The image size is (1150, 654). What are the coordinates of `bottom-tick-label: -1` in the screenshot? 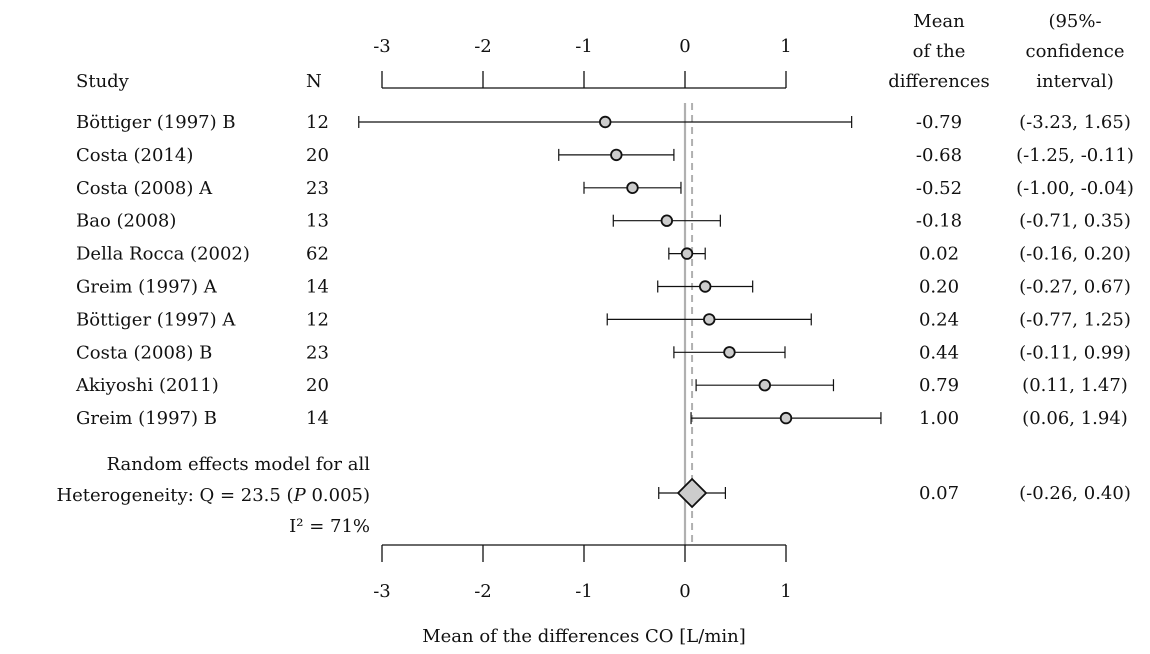 It's located at (584, 591).